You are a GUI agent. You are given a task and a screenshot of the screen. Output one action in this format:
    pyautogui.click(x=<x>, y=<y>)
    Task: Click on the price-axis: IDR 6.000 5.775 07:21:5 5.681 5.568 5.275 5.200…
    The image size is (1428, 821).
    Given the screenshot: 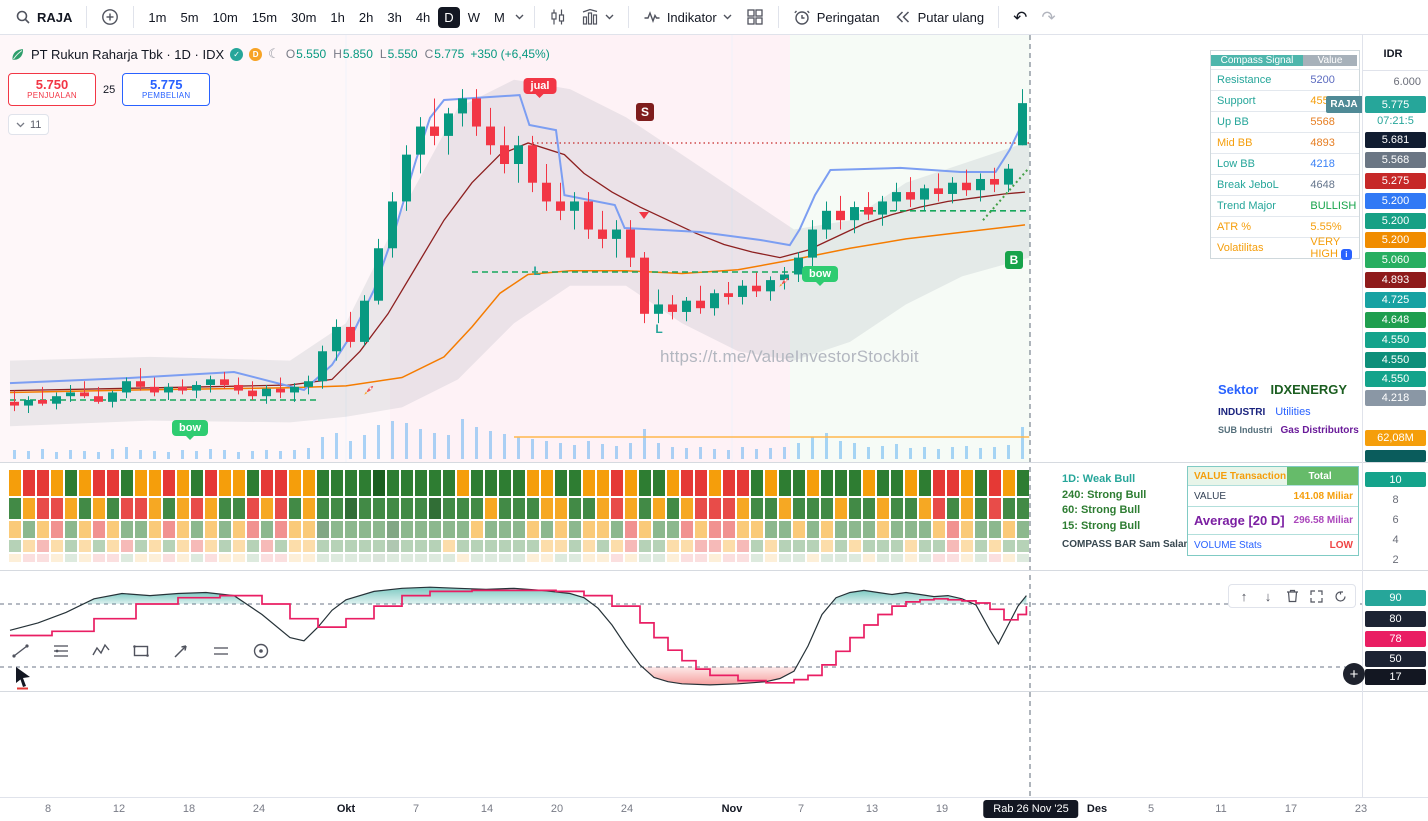 What is the action you would take?
    pyautogui.click(x=1395, y=398)
    